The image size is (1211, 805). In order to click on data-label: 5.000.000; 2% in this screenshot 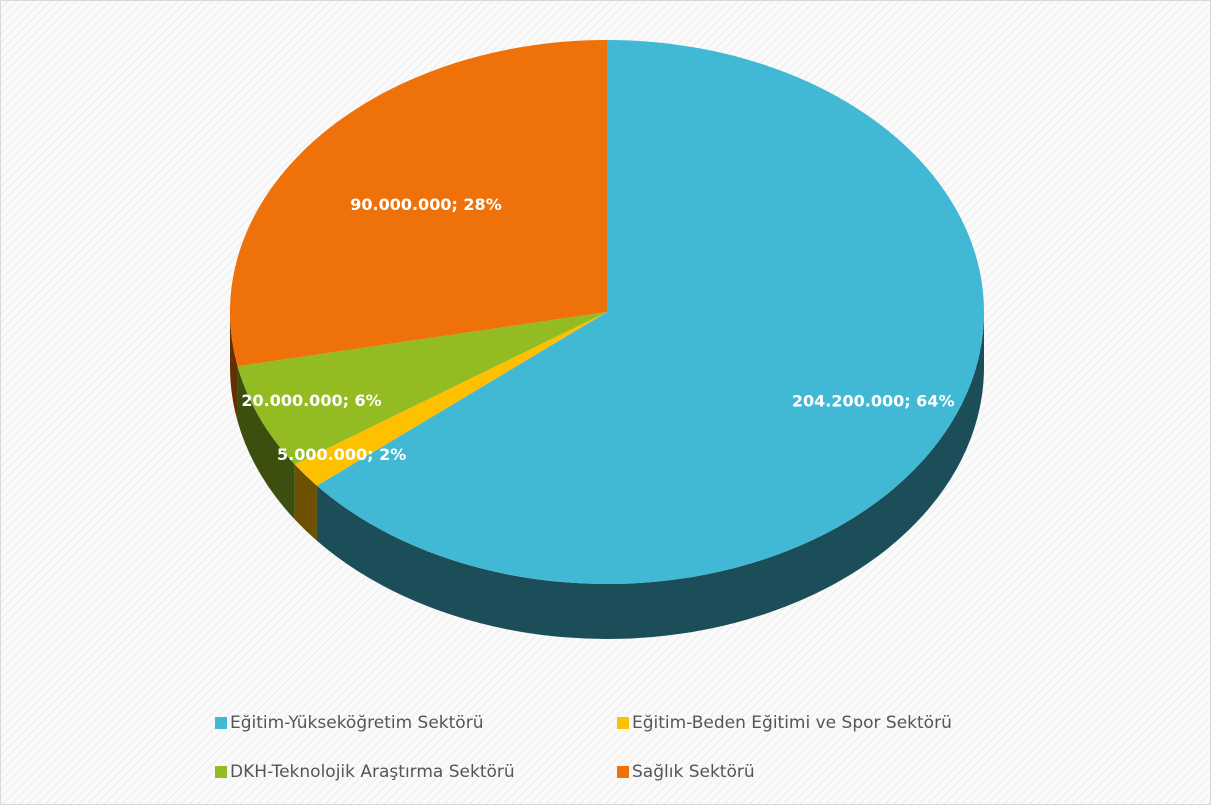, I will do `click(341, 454)`.